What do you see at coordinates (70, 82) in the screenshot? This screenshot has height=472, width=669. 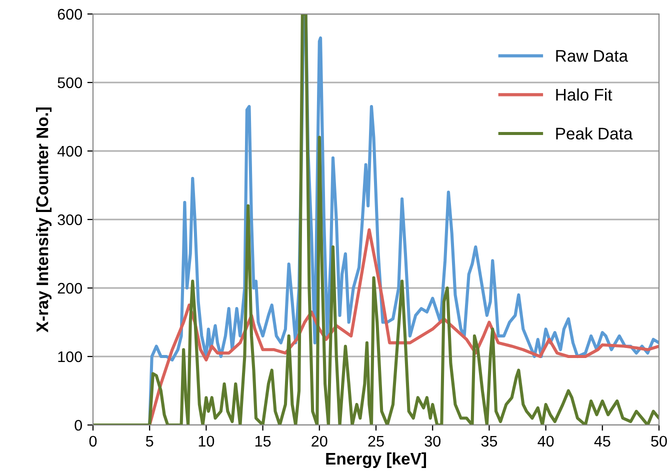 I see `y-tick-label: 500` at bounding box center [70, 82].